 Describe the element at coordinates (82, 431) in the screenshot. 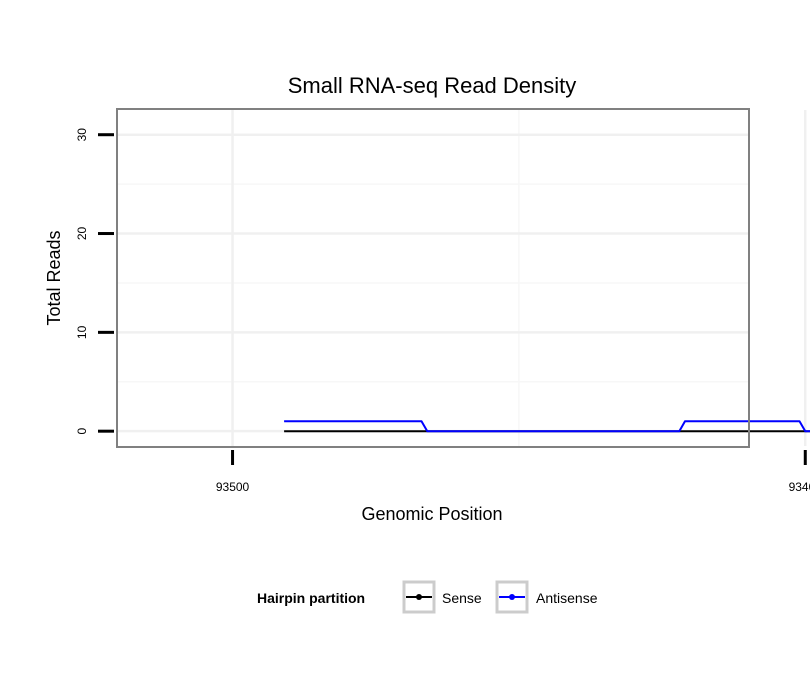

I see `y-tick-label: 0` at that location.